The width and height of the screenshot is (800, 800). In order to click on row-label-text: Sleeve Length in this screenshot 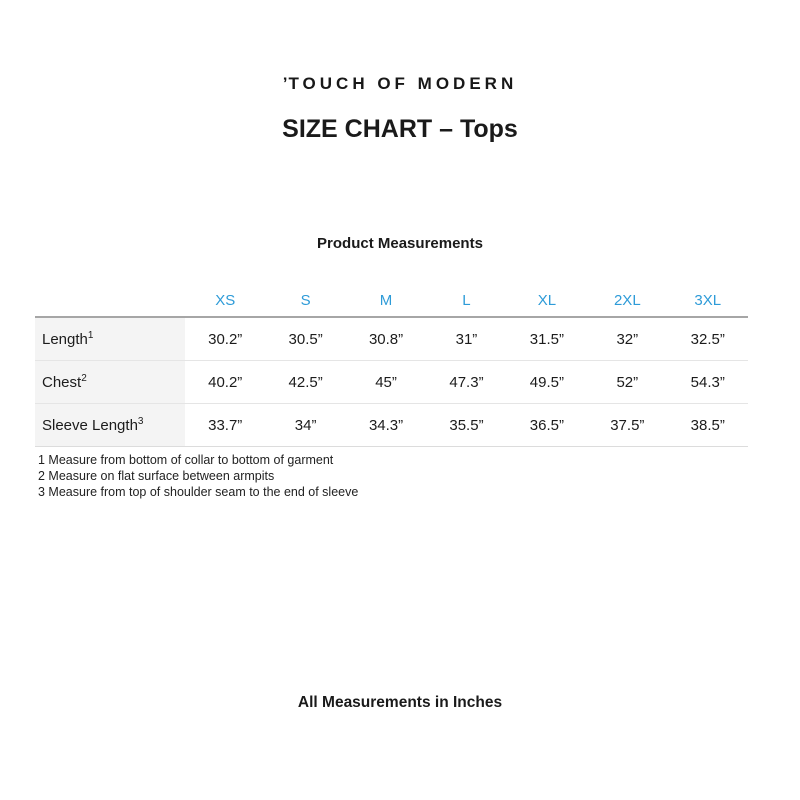, I will do `click(90, 425)`.